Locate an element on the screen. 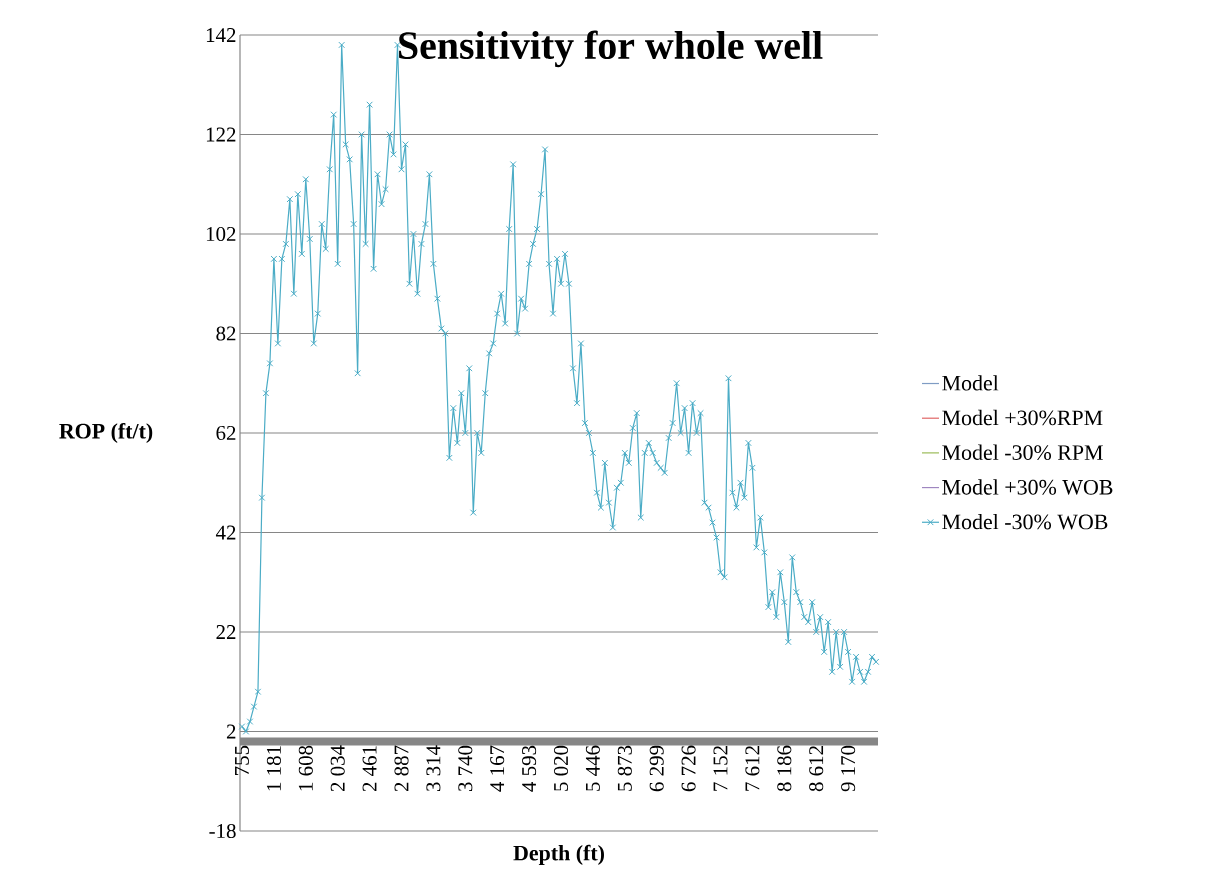  y-tick-label: 42 is located at coordinates (225, 532).